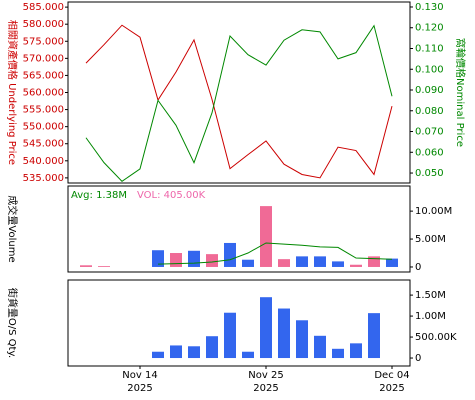 This screenshot has height=400, width=475. What do you see at coordinates (433, 211) in the screenshot?
I see `y-tick-label: 10.00M` at bounding box center [433, 211].